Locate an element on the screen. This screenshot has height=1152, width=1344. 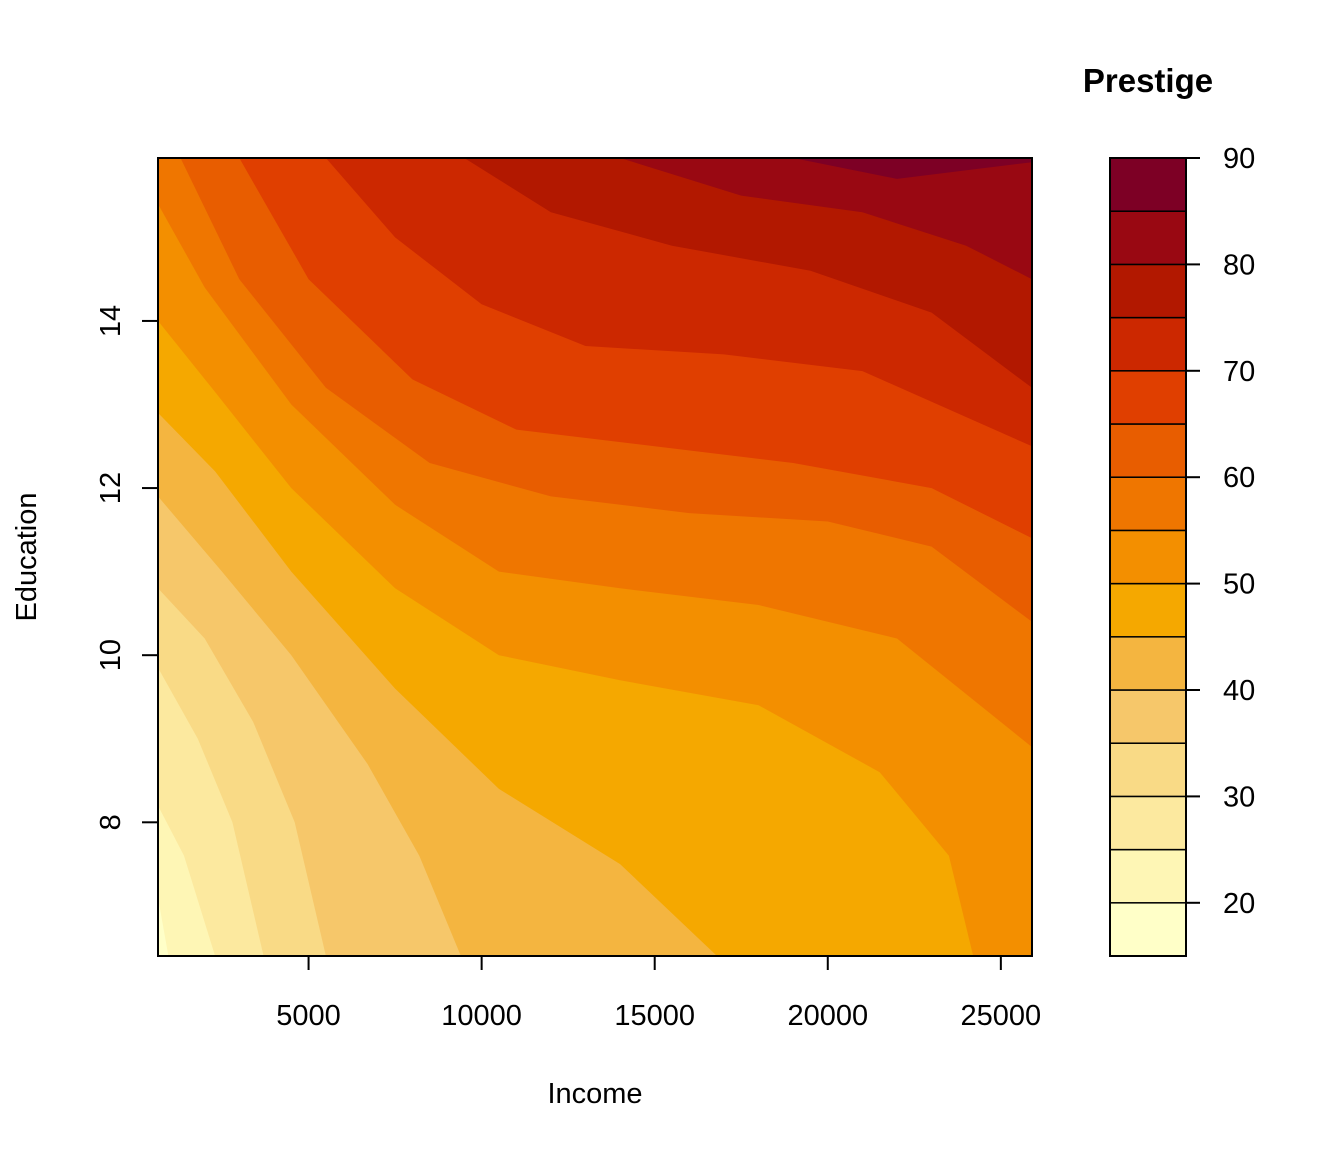
legend-tick-label: 80 is located at coordinates (1239, 265).